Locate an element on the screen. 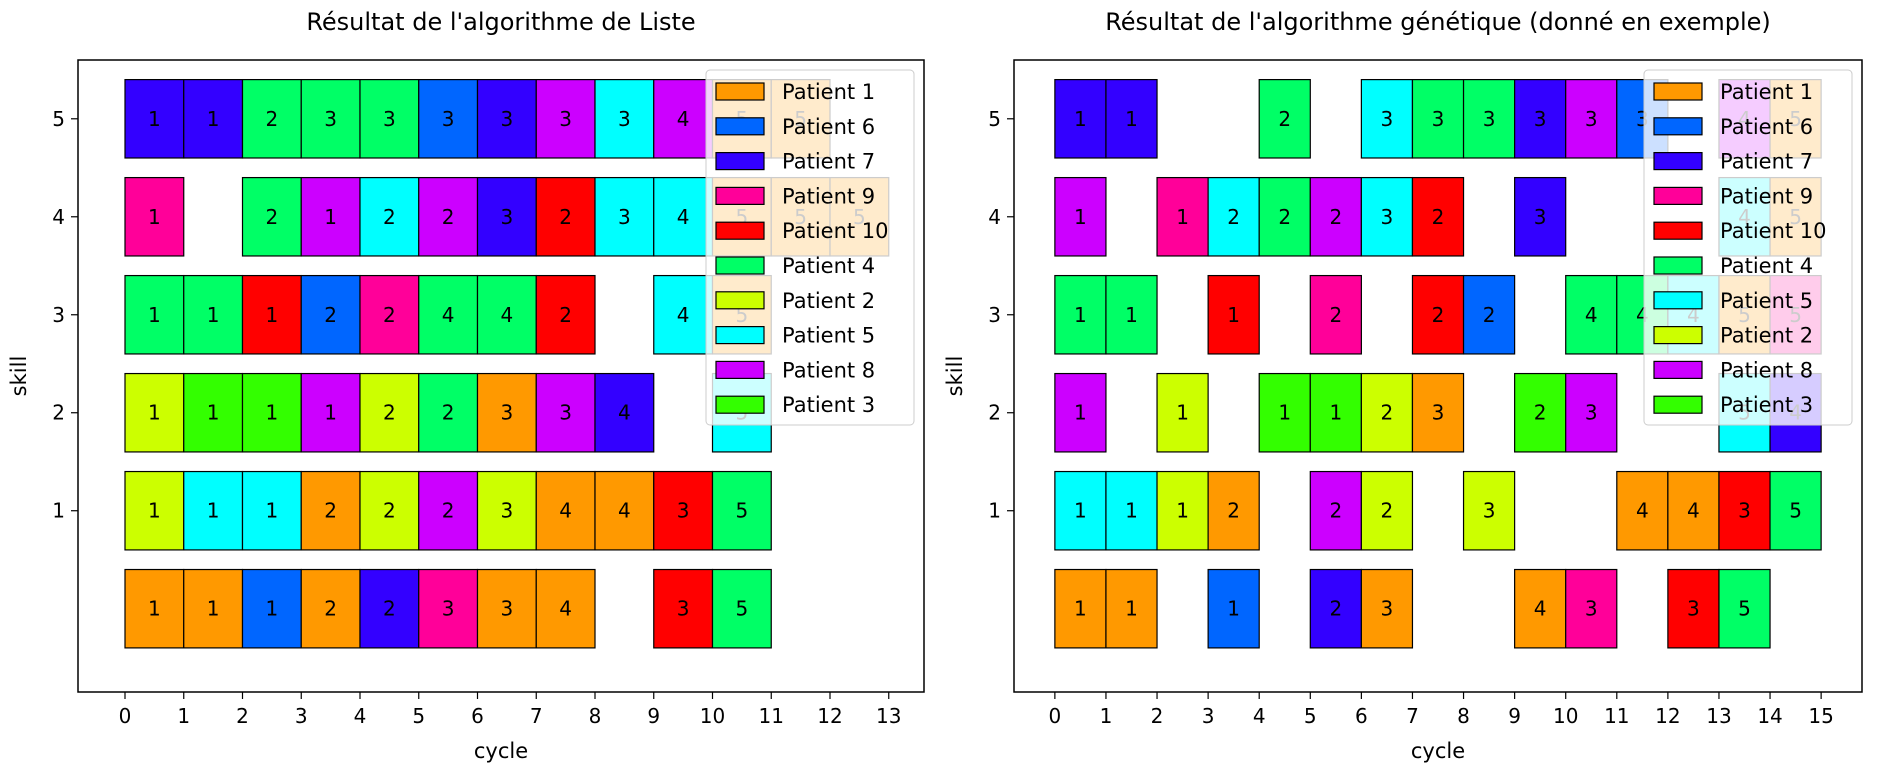  y-tick-label: 1 is located at coordinates (994, 511).